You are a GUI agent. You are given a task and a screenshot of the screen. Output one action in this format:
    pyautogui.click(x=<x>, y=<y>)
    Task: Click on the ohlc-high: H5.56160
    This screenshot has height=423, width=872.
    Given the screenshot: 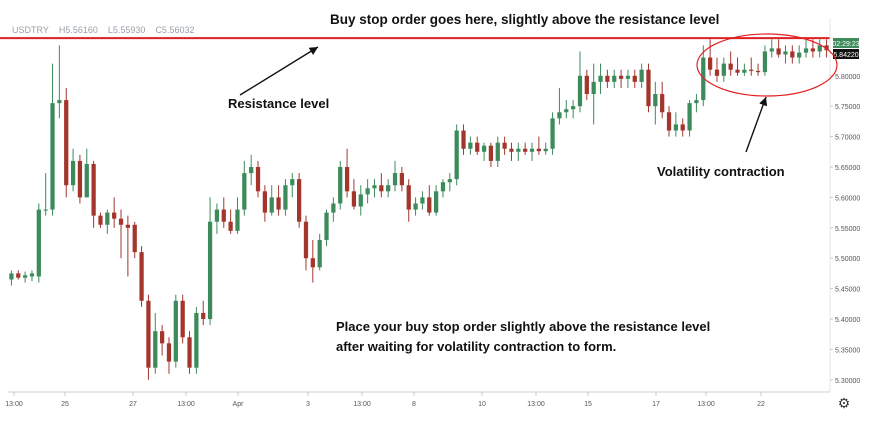 What is the action you would take?
    pyautogui.click(x=78, y=30)
    